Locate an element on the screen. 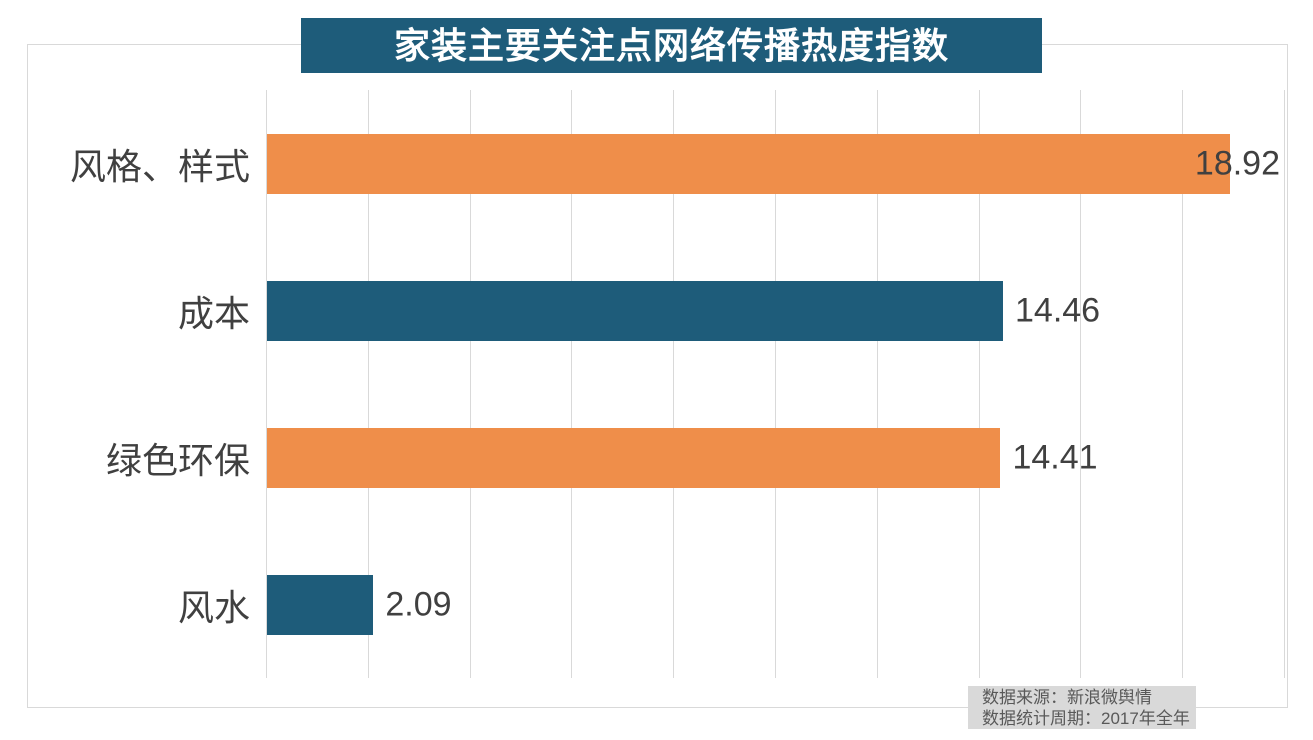 The height and width of the screenshot is (740, 1313). category-label: 成本 is located at coordinates (213, 313).